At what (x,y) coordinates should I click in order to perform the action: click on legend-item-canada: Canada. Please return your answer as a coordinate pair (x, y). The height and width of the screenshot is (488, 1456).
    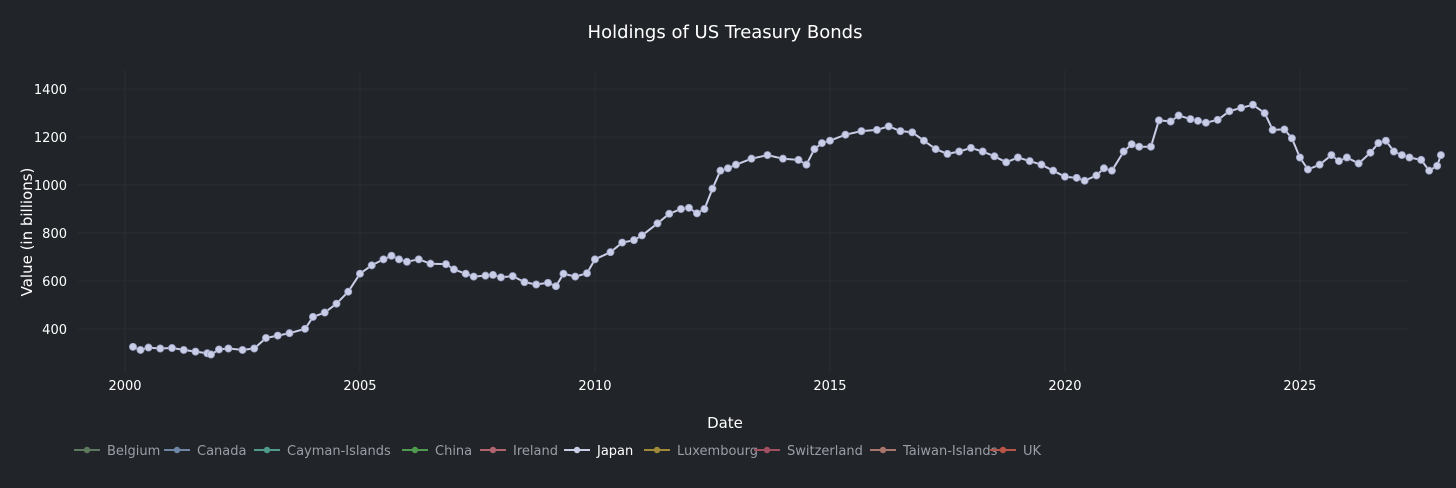
    Looking at the image, I should click on (205, 451).